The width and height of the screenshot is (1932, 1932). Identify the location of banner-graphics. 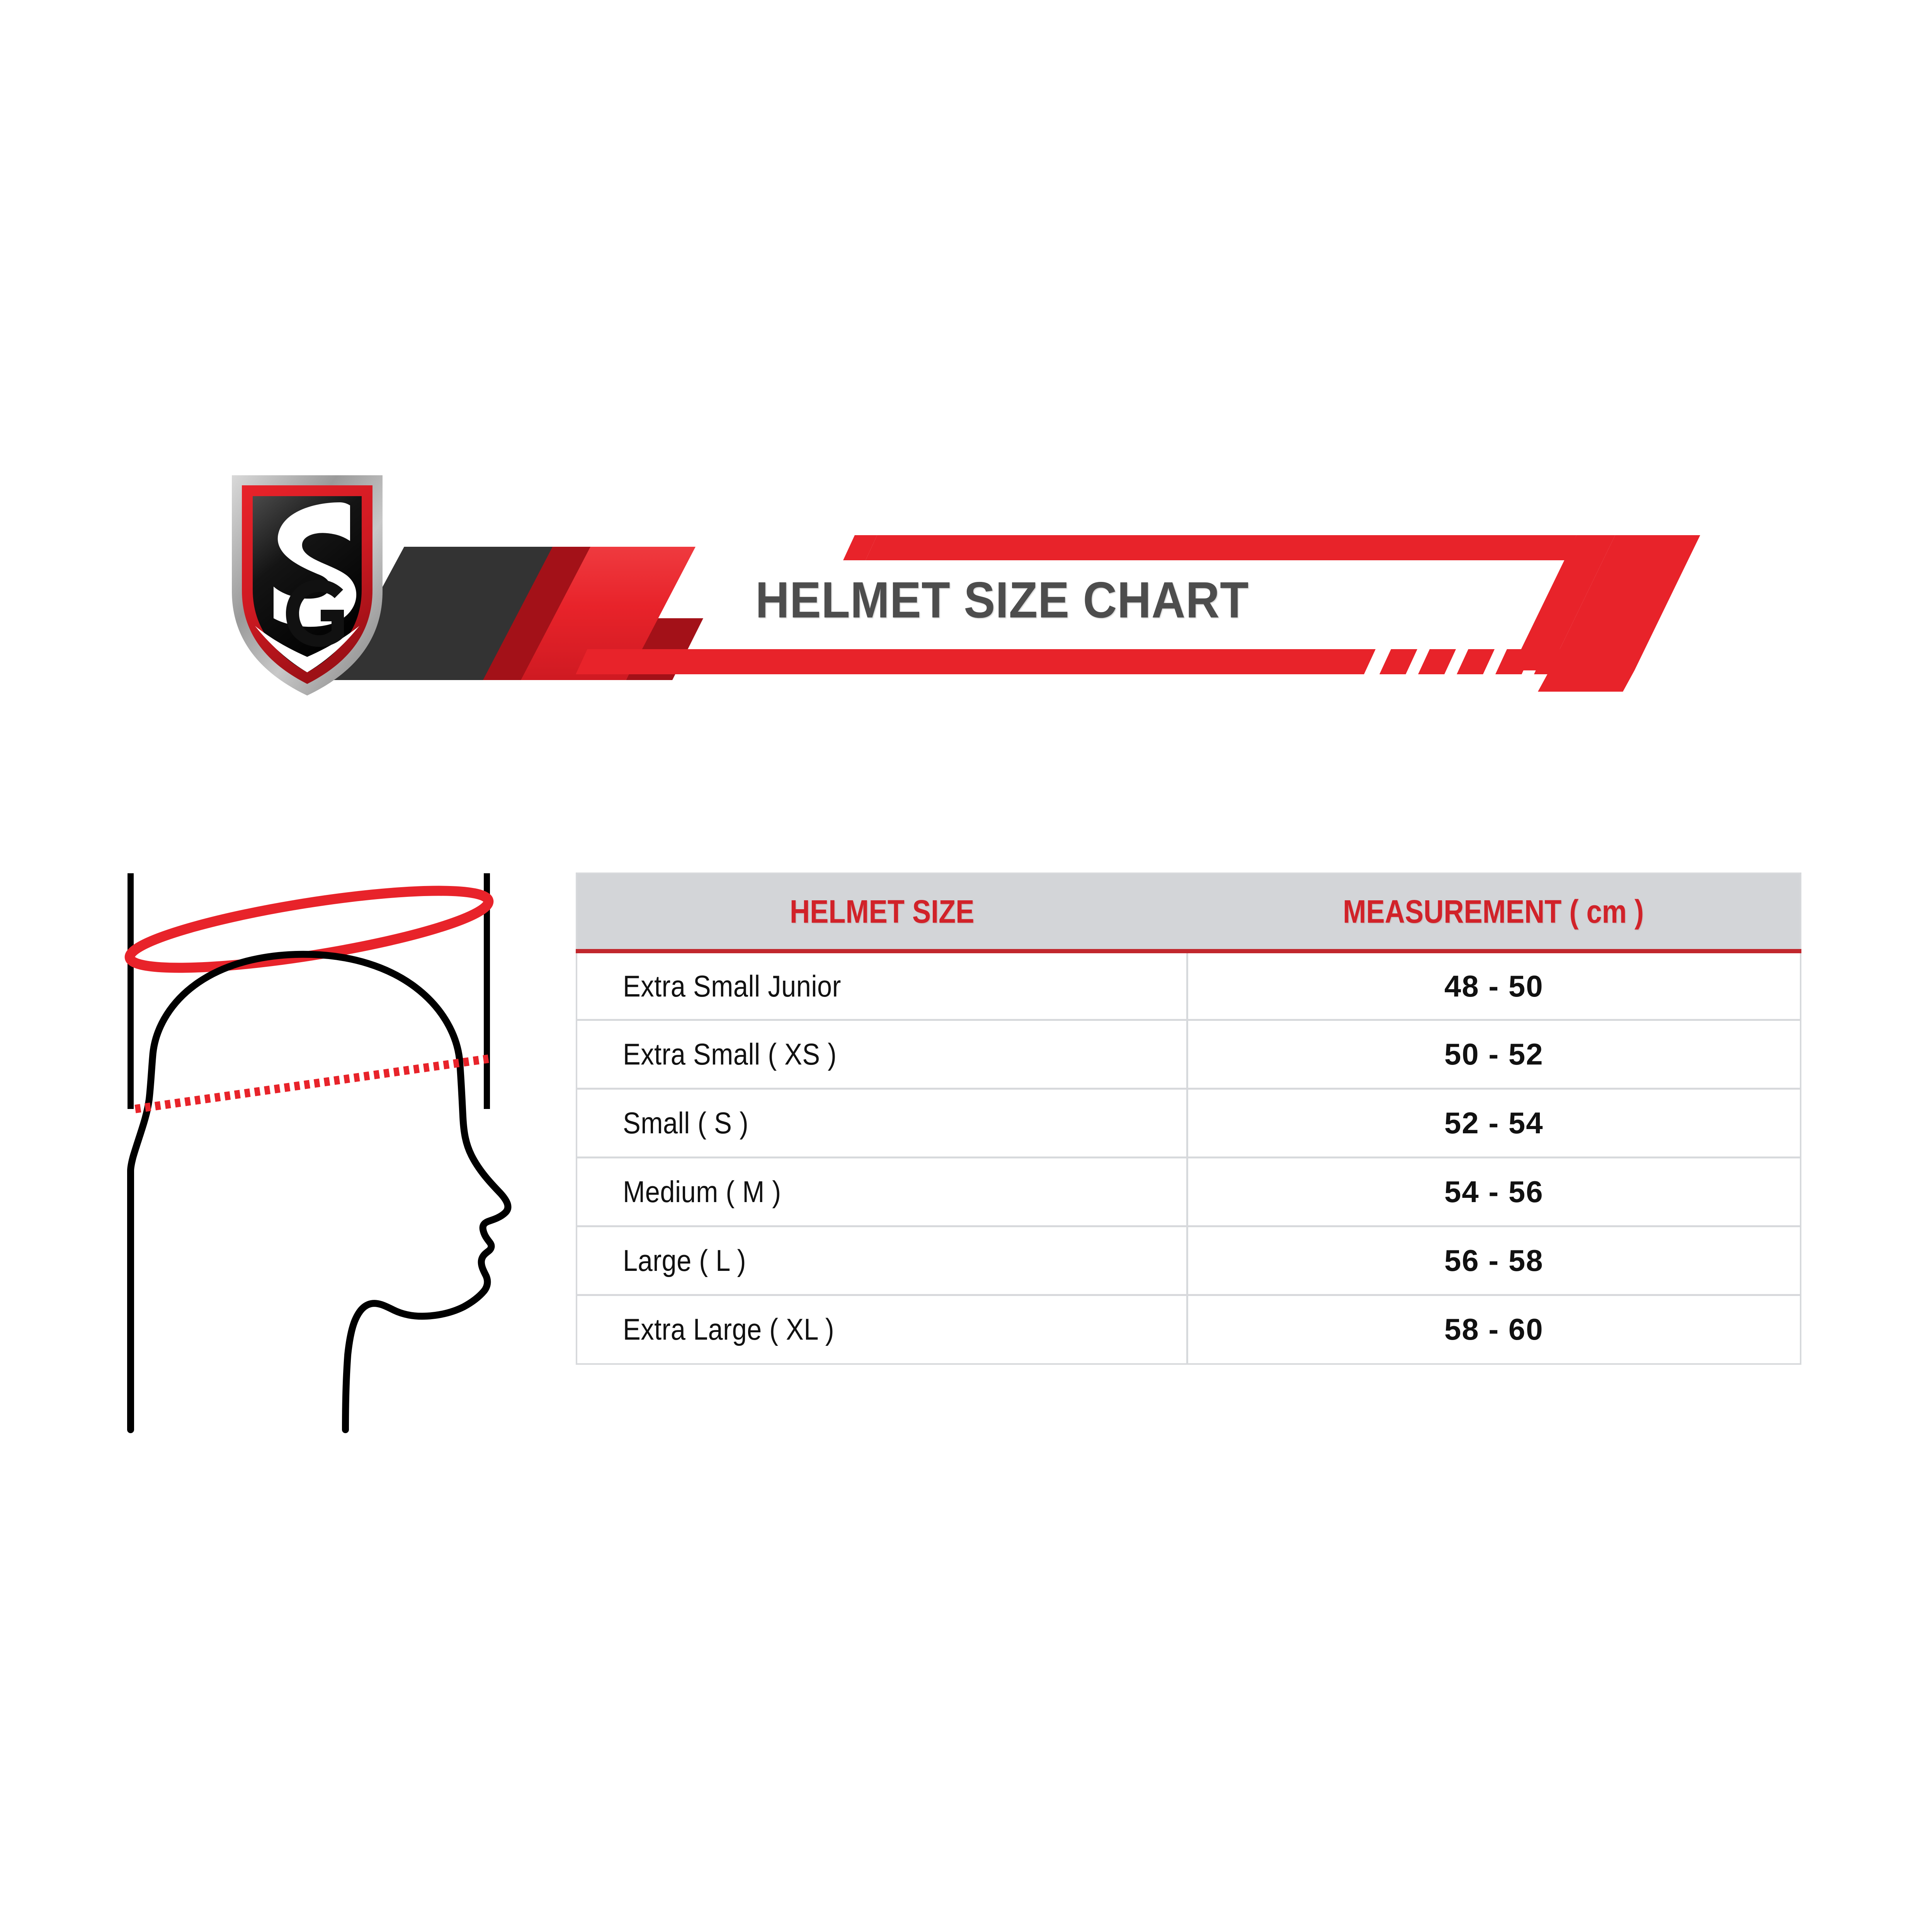
(966, 585).